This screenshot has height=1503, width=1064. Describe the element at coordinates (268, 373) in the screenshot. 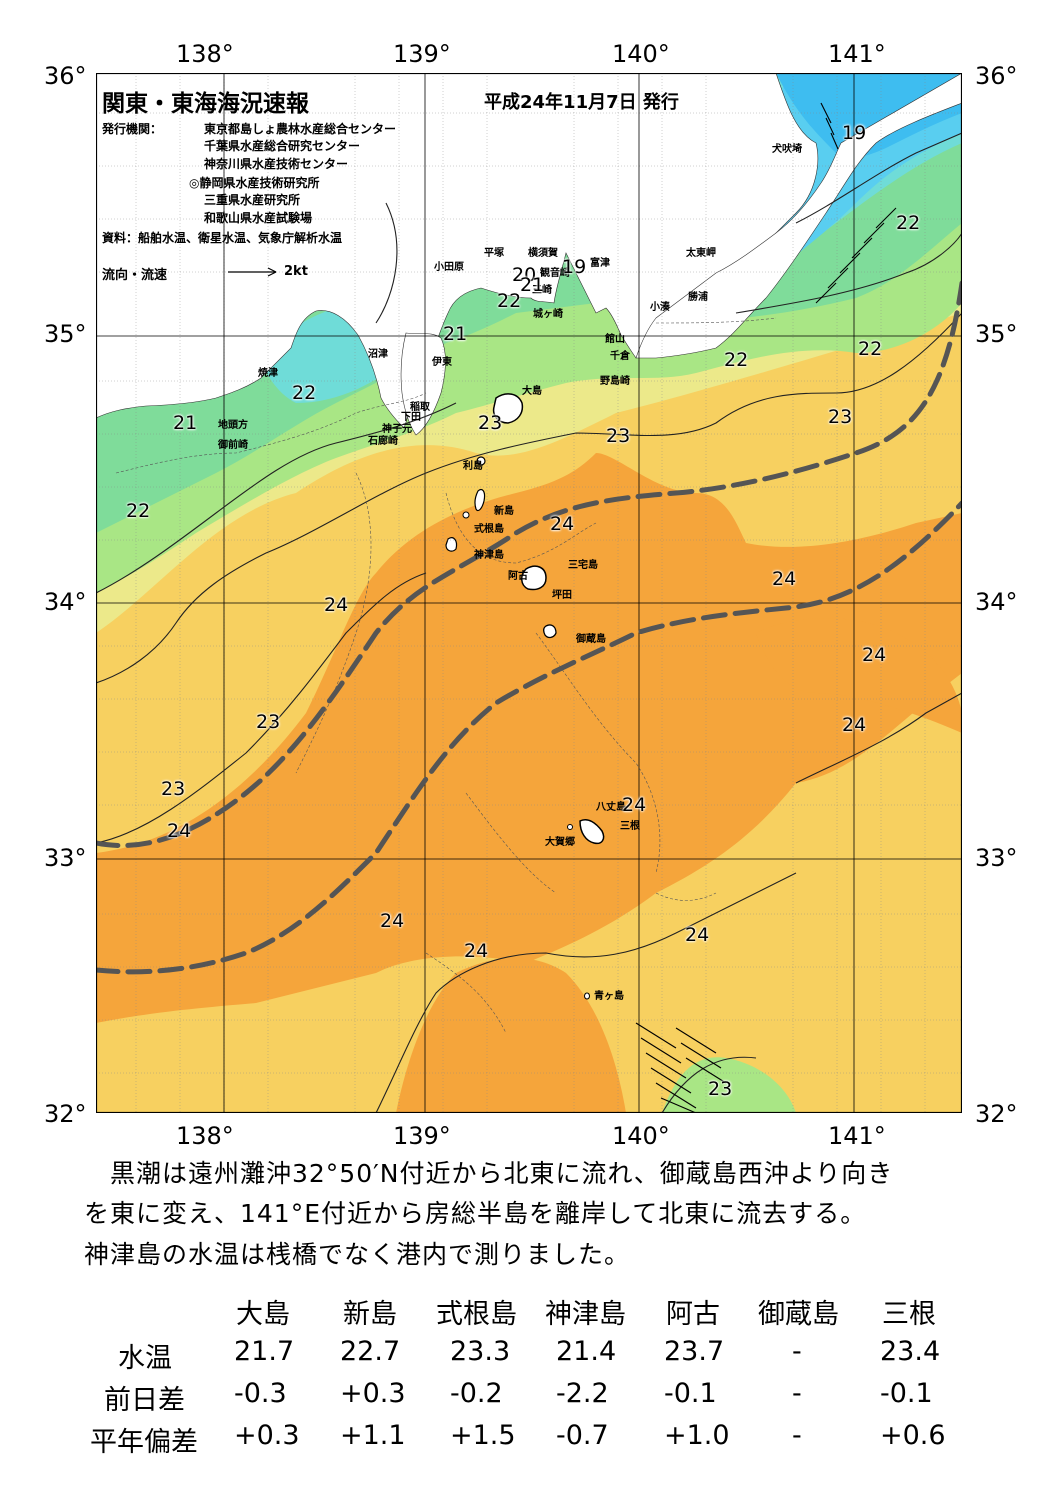

I see `place-yaizu: 焼津` at that location.